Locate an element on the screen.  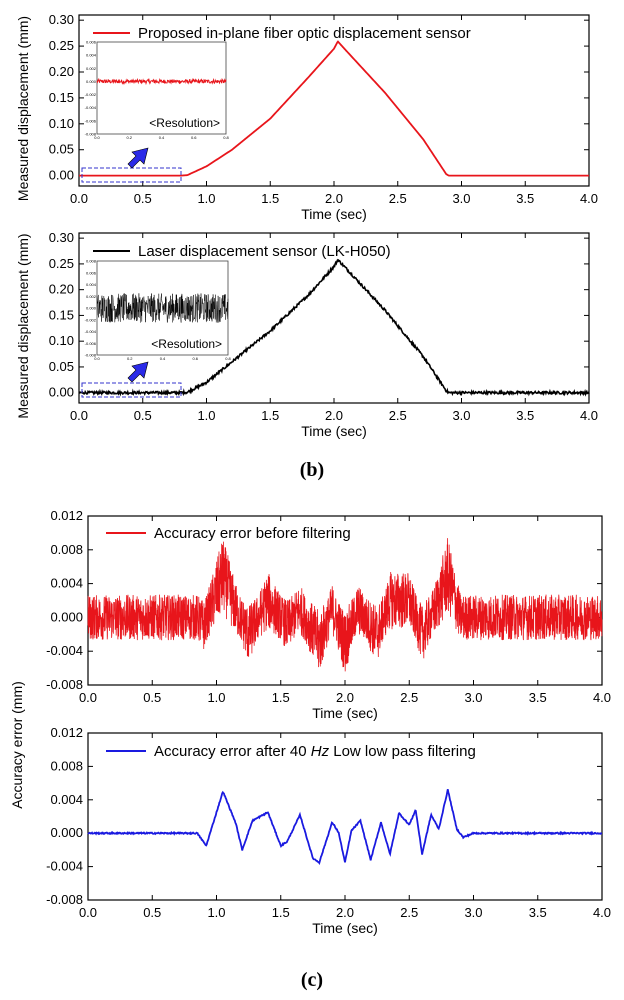
y-tick-label: -0.004 is located at coordinates (64, 866).